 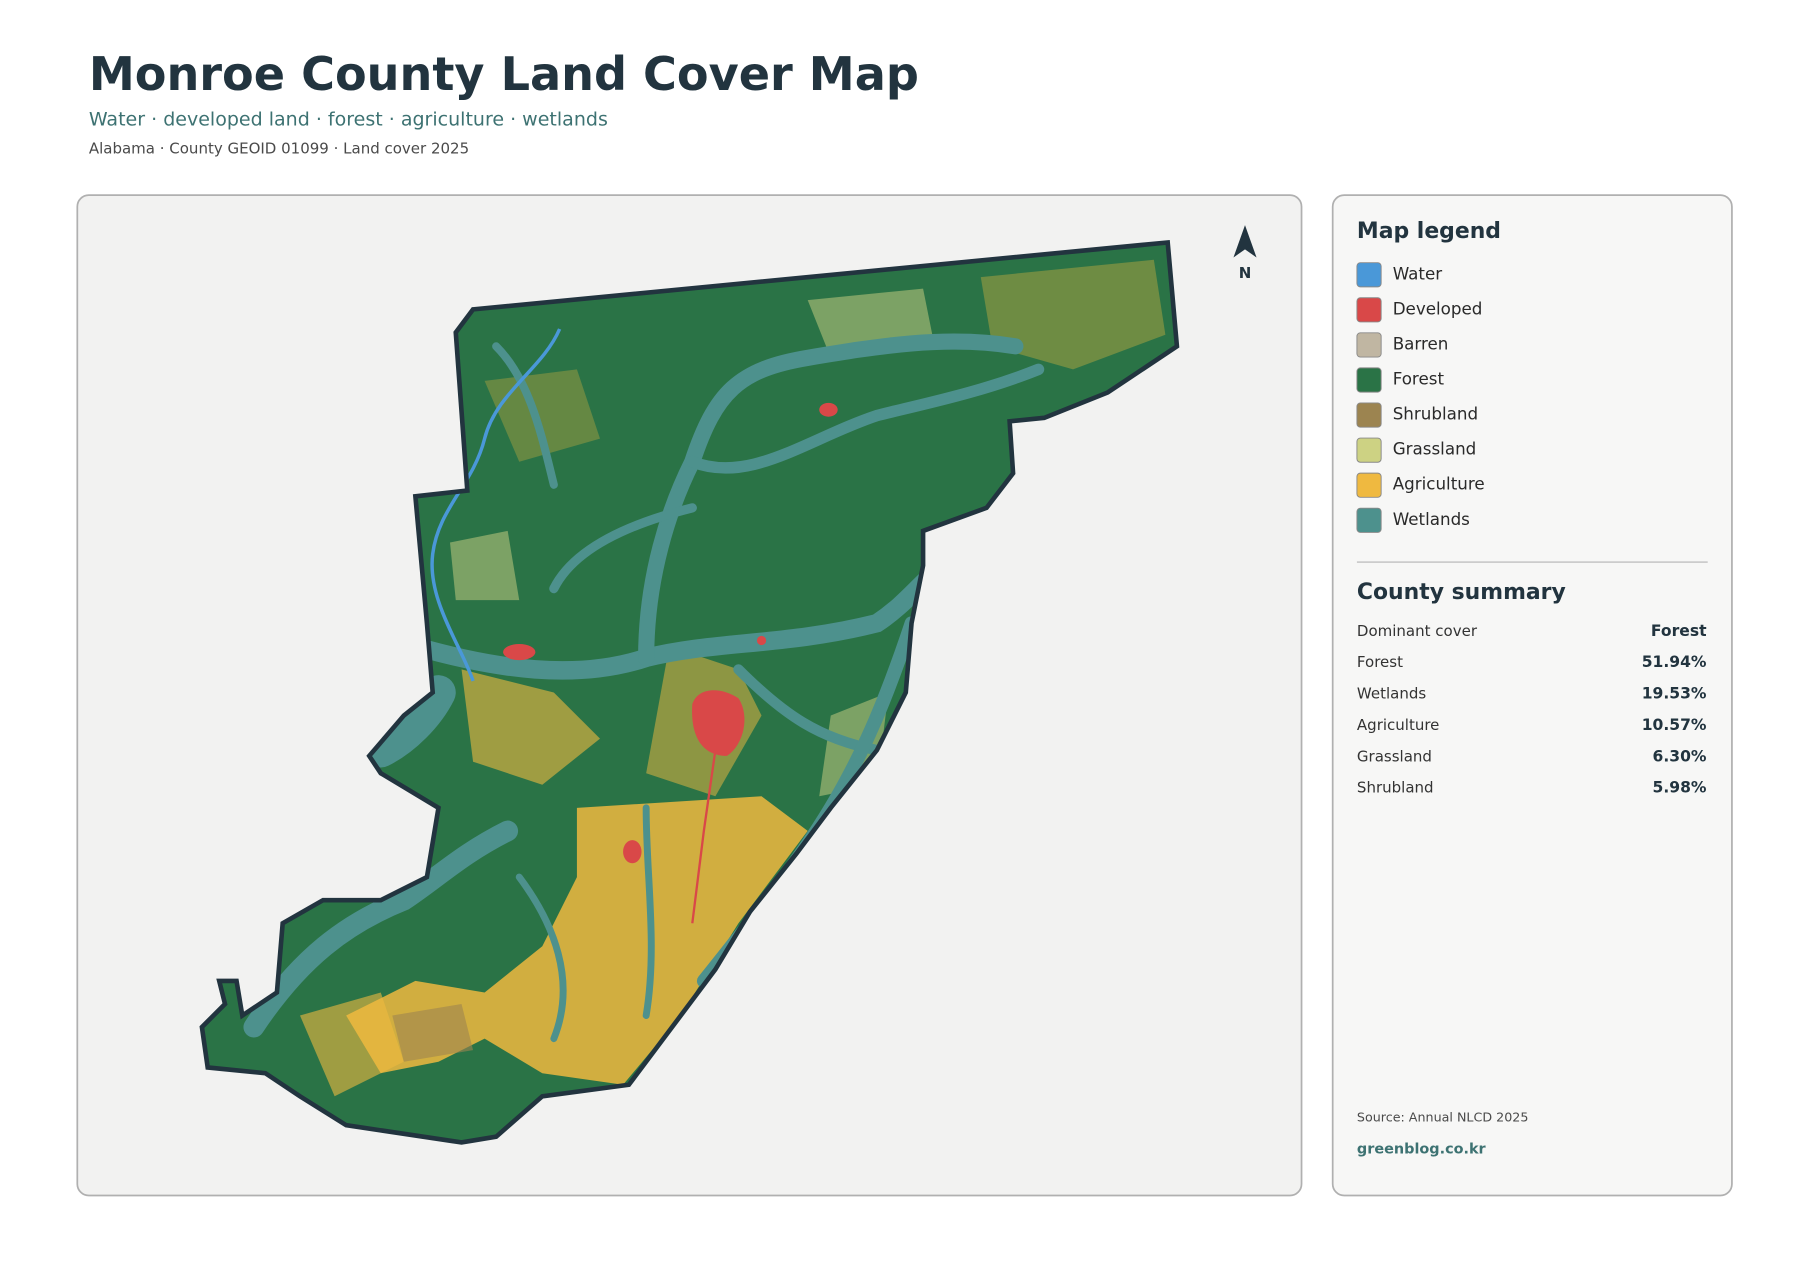 I want to click on legend-label: Agriculture, so click(x=1439, y=484).